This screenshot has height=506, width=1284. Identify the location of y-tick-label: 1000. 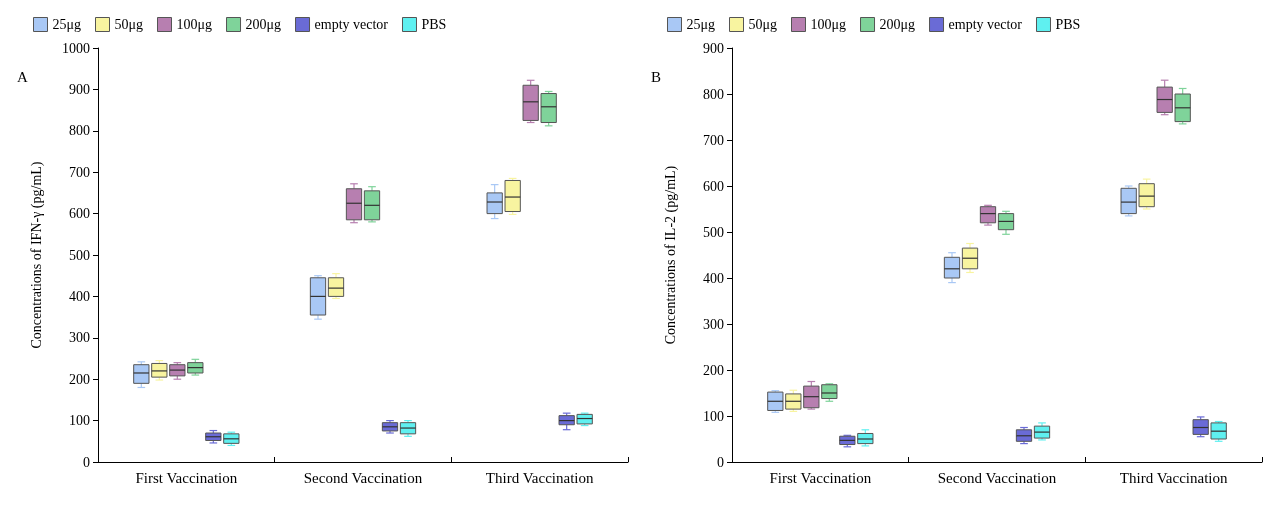
(76, 48).